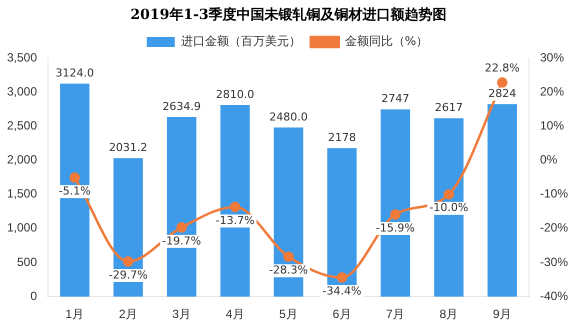 Image resolution: width=577 pixels, height=327 pixels. What do you see at coordinates (395, 99) in the screenshot?
I see `data-label: 2747` at bounding box center [395, 99].